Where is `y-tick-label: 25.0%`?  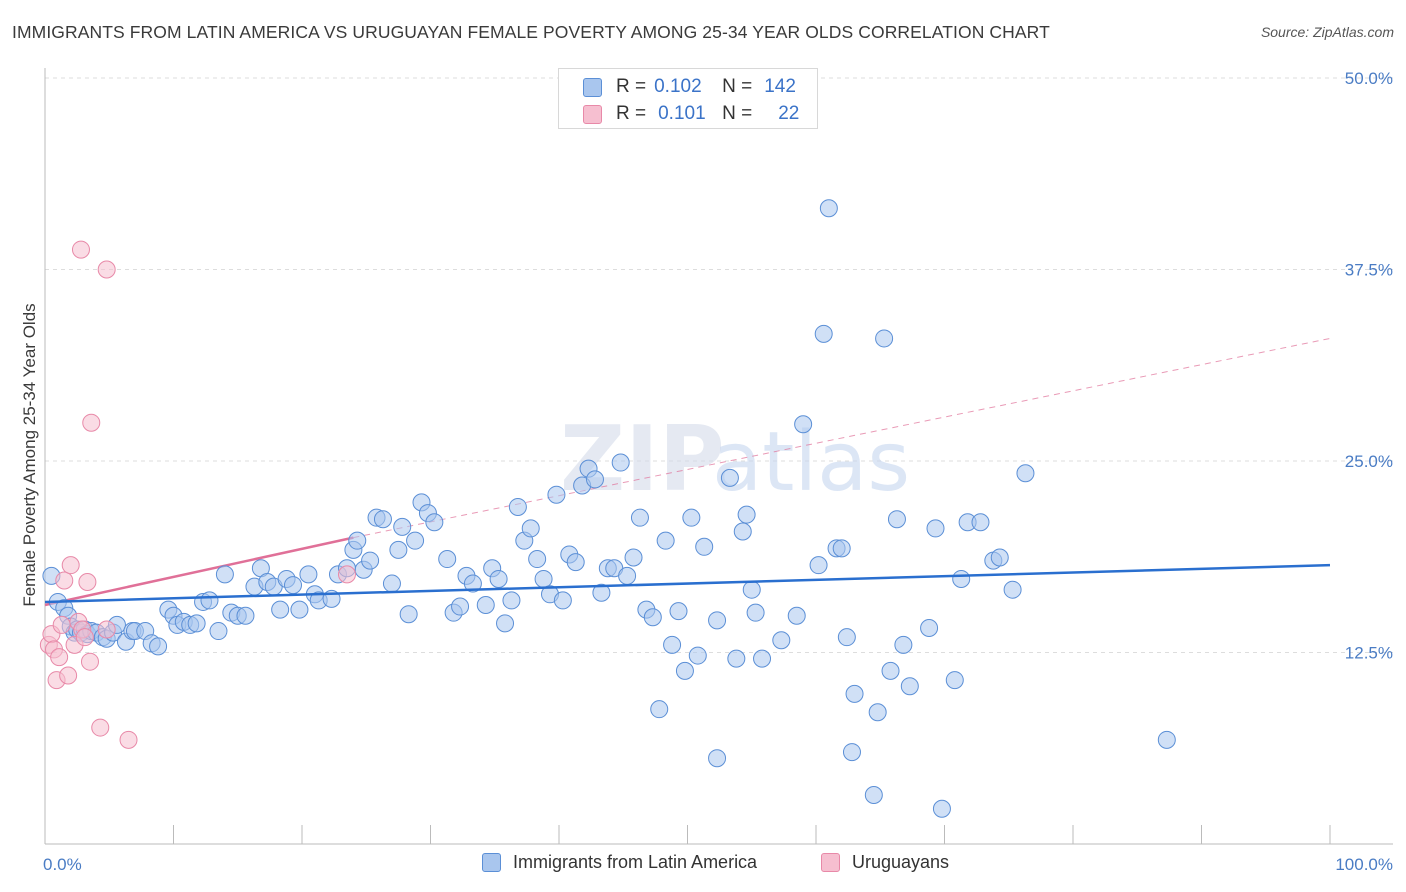
y-tick-label: 25.0% is located at coordinates (1369, 461).